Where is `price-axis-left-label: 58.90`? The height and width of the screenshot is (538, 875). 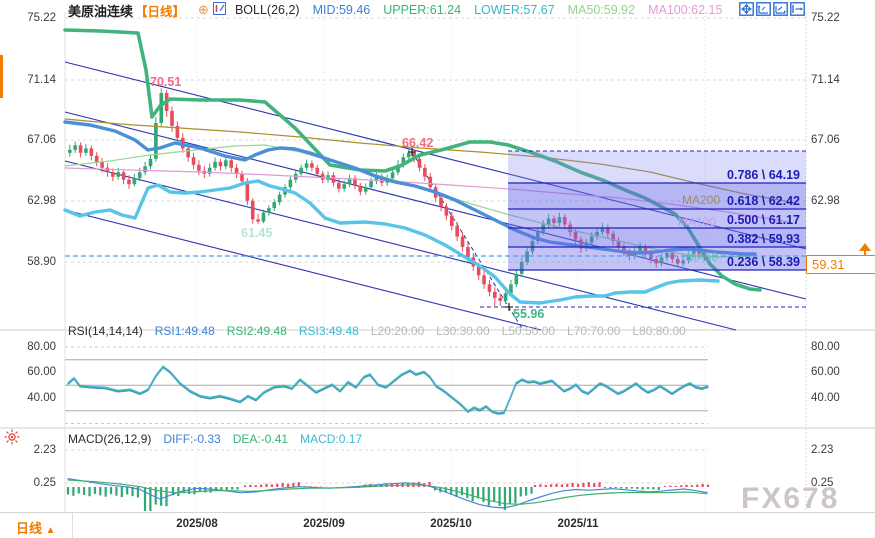
price-axis-left-label: 58.90 is located at coordinates (41, 262).